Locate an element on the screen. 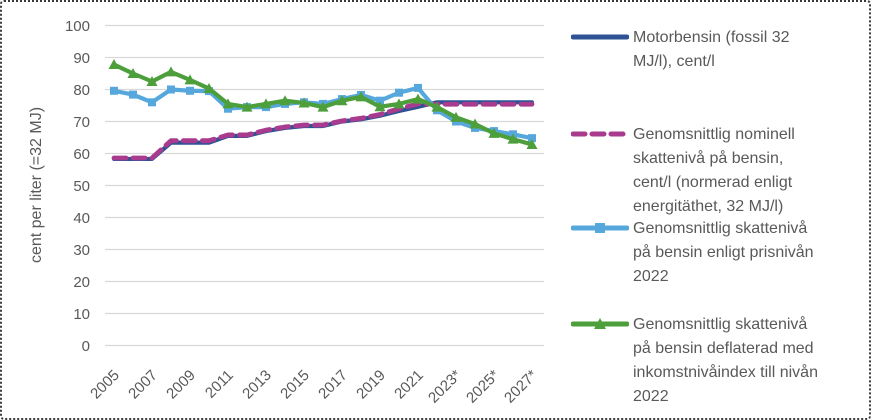 Image resolution: width=871 pixels, height=420 pixels. y-tick-label: 90 is located at coordinates (81, 58).